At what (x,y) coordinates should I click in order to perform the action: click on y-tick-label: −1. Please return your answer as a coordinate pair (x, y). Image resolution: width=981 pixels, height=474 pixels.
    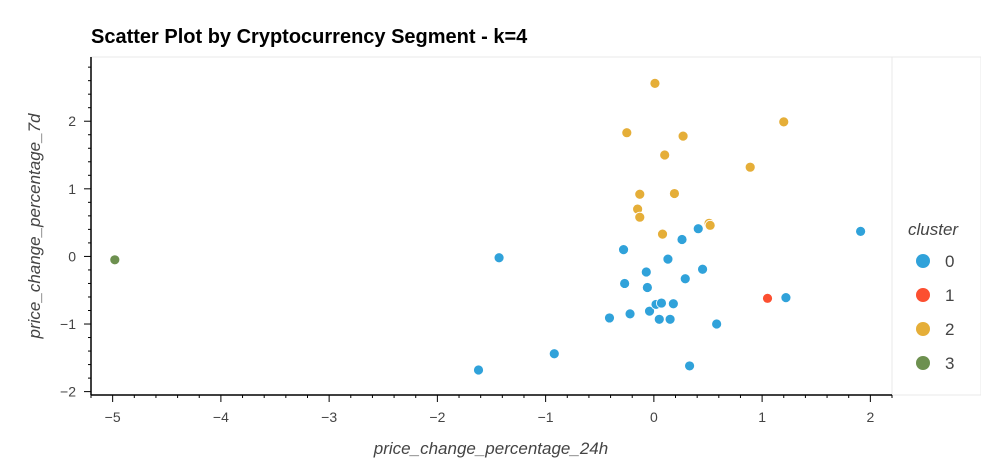
    Looking at the image, I should click on (68, 324).